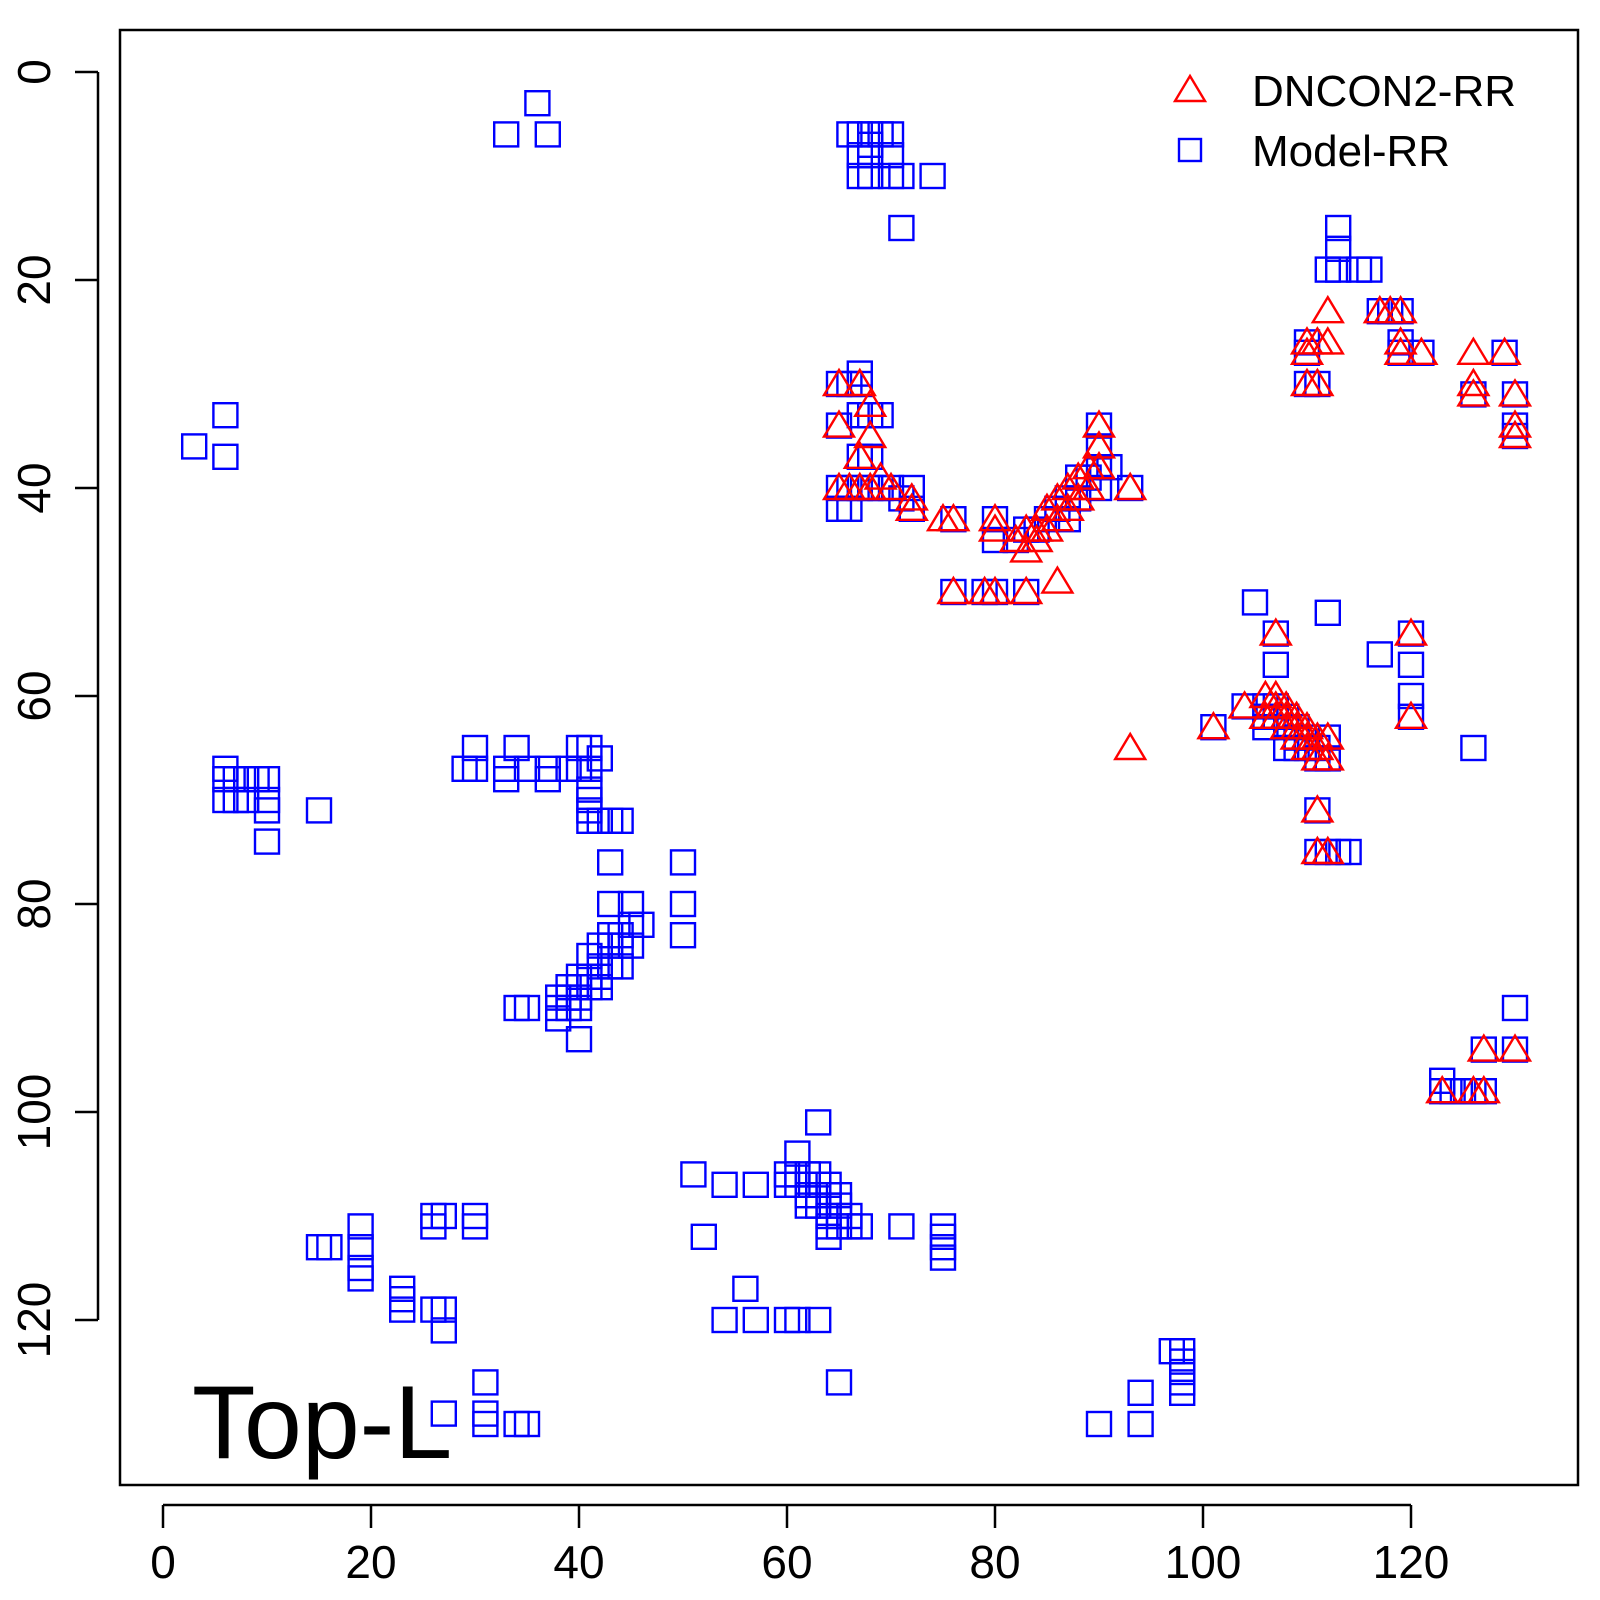 Image resolution: width=1600 pixels, height=1600 pixels. I want to click on legend-label: Model-RR, so click(1351, 151).